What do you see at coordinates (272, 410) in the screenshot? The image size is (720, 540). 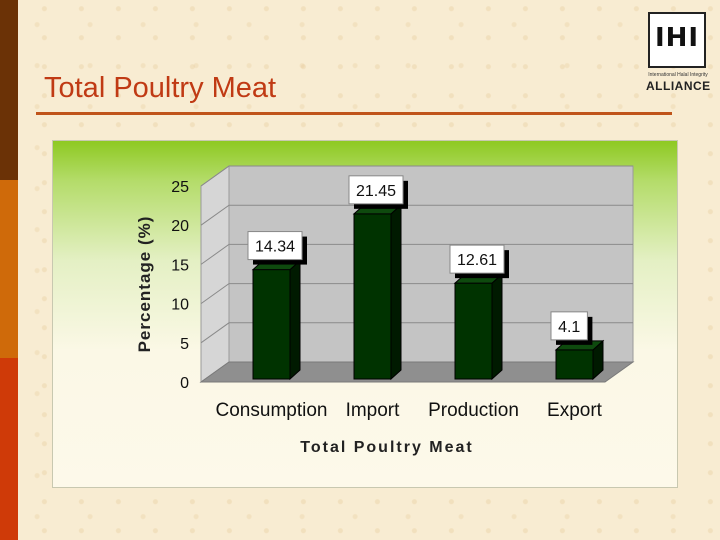 I see `x-tick-label: Consumption` at bounding box center [272, 410].